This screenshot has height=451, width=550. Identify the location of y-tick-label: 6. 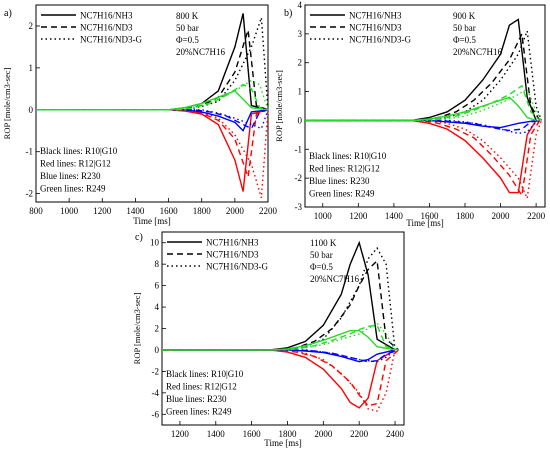
(157, 286).